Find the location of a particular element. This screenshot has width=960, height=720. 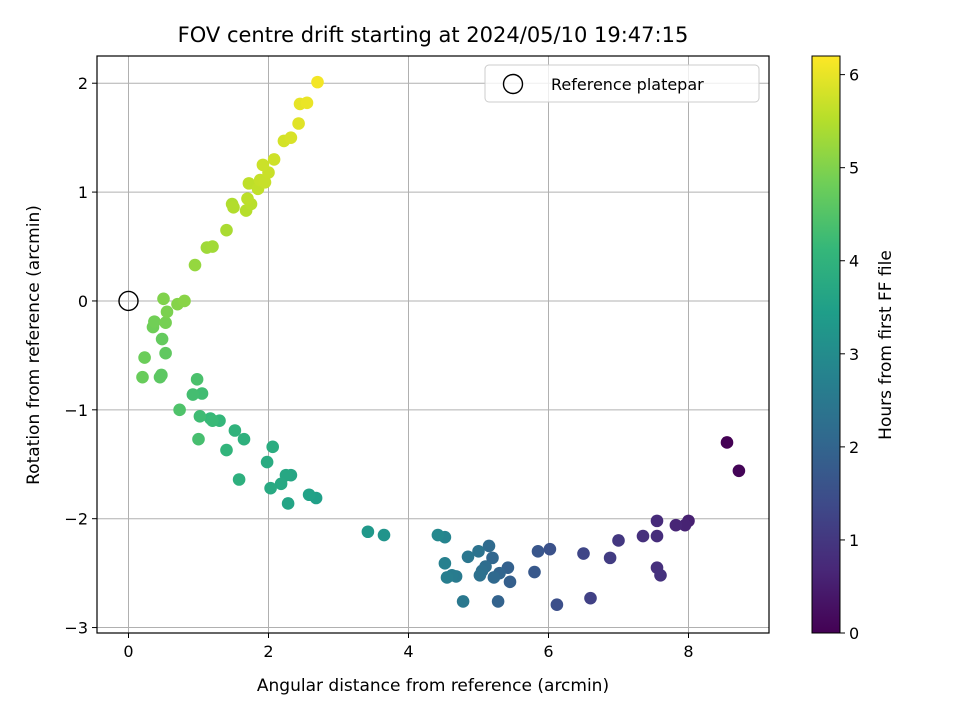

y-tick-label: 0 is located at coordinates (83, 301).